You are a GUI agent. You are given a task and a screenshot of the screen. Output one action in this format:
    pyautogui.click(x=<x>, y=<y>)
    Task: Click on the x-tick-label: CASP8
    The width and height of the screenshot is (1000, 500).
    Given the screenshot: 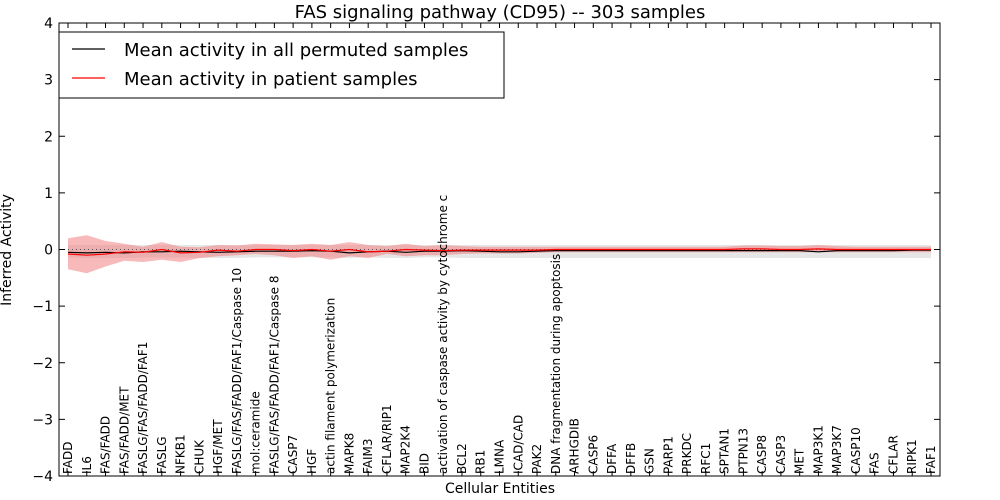 What is the action you would take?
    pyautogui.click(x=762, y=454)
    